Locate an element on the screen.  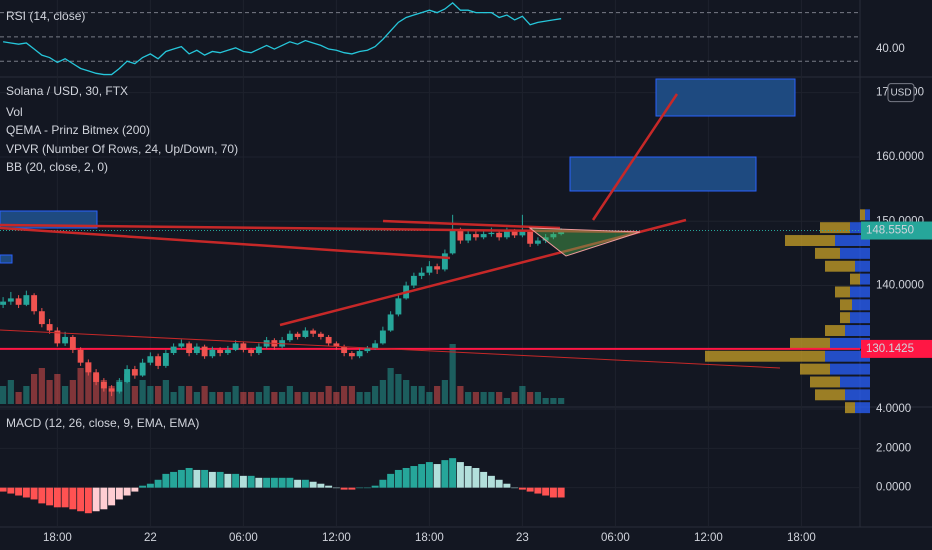
x-tick-label: 22 is located at coordinates (150, 538).